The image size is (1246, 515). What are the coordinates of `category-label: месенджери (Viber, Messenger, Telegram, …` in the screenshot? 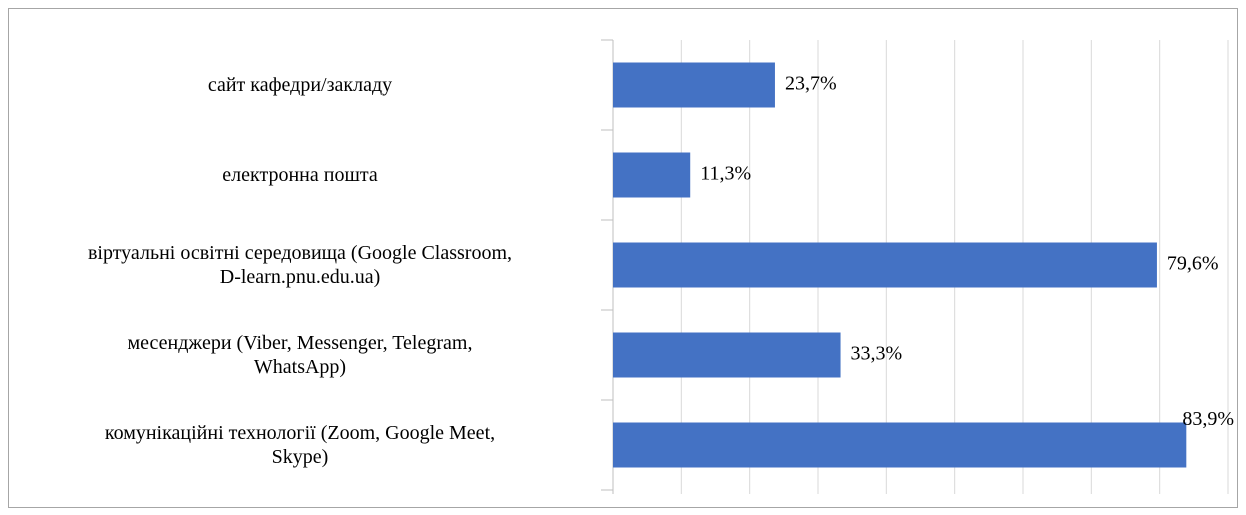 It's located at (300, 355).